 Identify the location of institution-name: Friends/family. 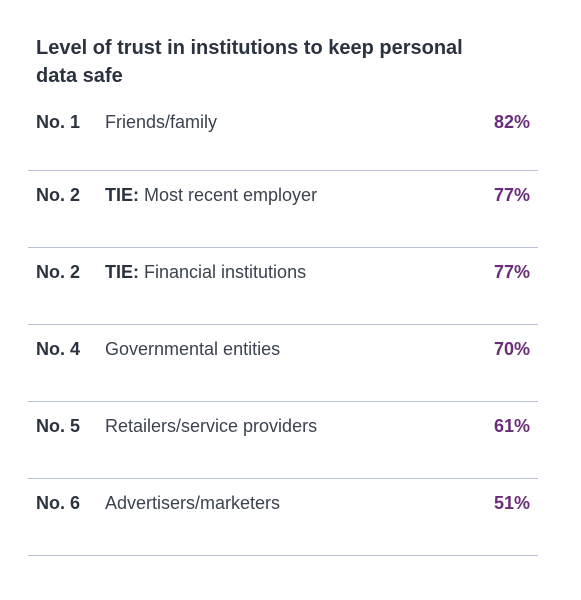
(161, 122).